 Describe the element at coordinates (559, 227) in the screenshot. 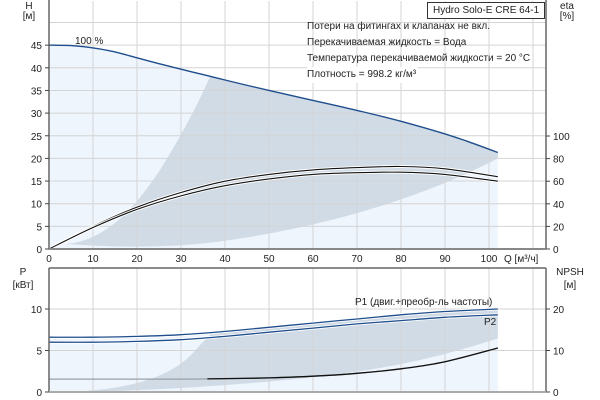

I see `tick-label-eta: 20` at that location.